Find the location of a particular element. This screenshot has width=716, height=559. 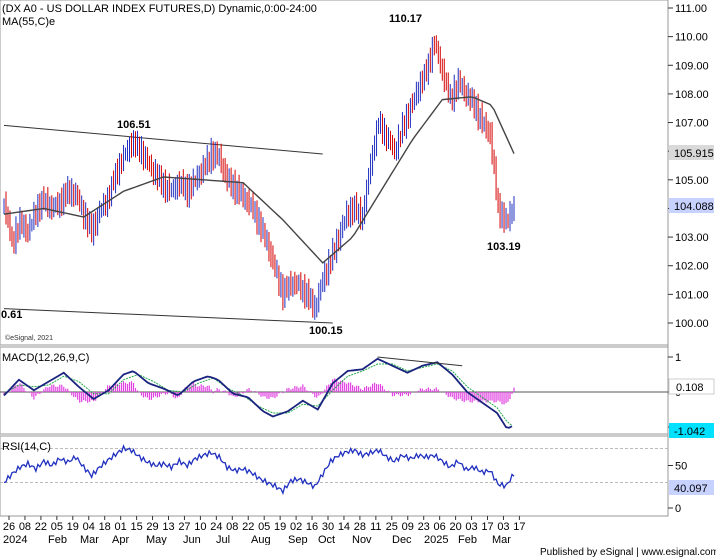

x-day-label: 26 is located at coordinates (9, 527).